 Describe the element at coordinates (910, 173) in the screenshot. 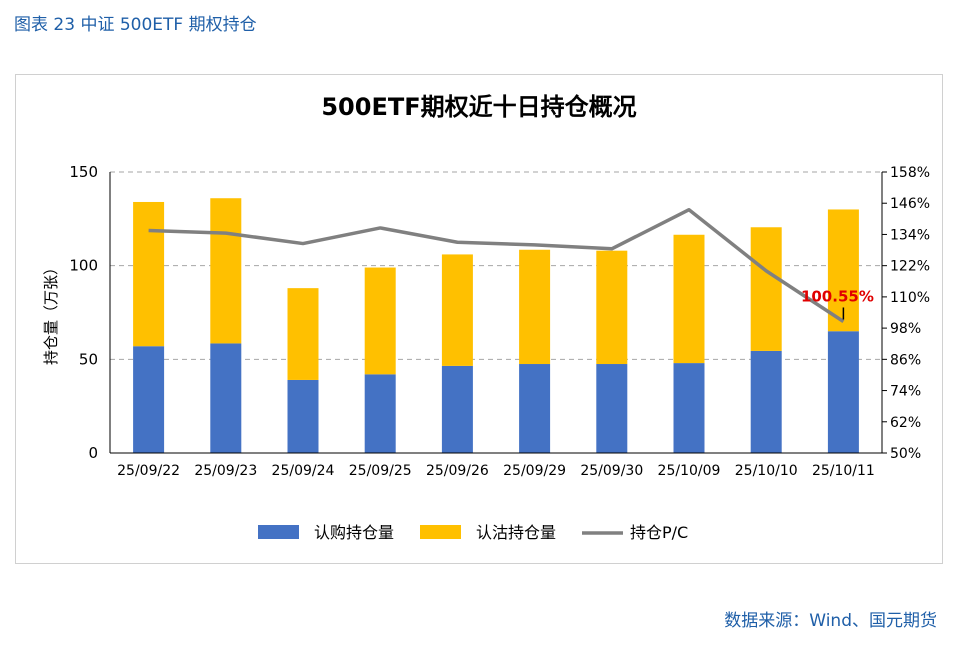

I see `y2-tick-label: 158%` at that location.